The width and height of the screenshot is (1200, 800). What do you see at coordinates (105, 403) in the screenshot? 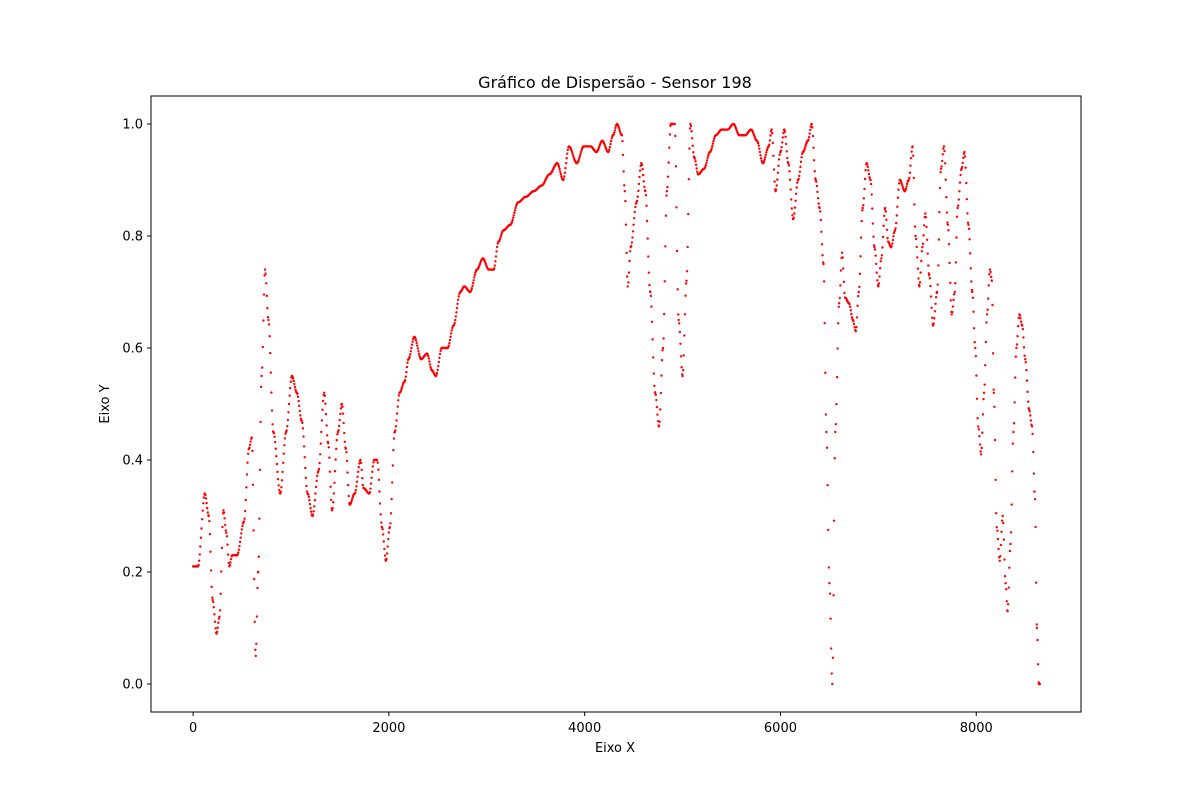
I see `y-axis-label: Eixo Y` at bounding box center [105, 403].